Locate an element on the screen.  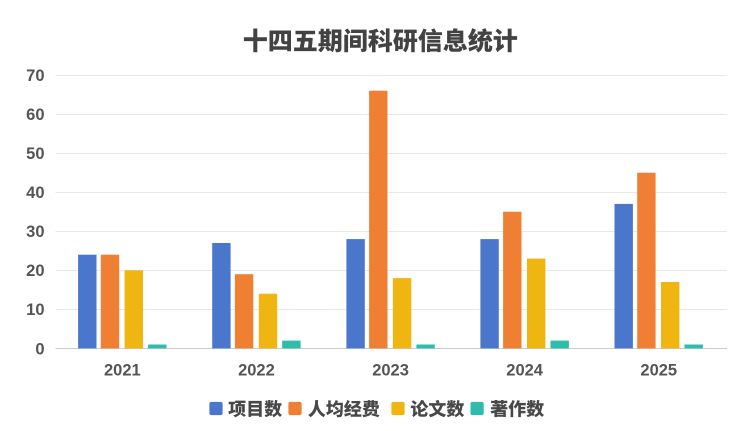
svg-text: 2025 is located at coordinates (658, 370).